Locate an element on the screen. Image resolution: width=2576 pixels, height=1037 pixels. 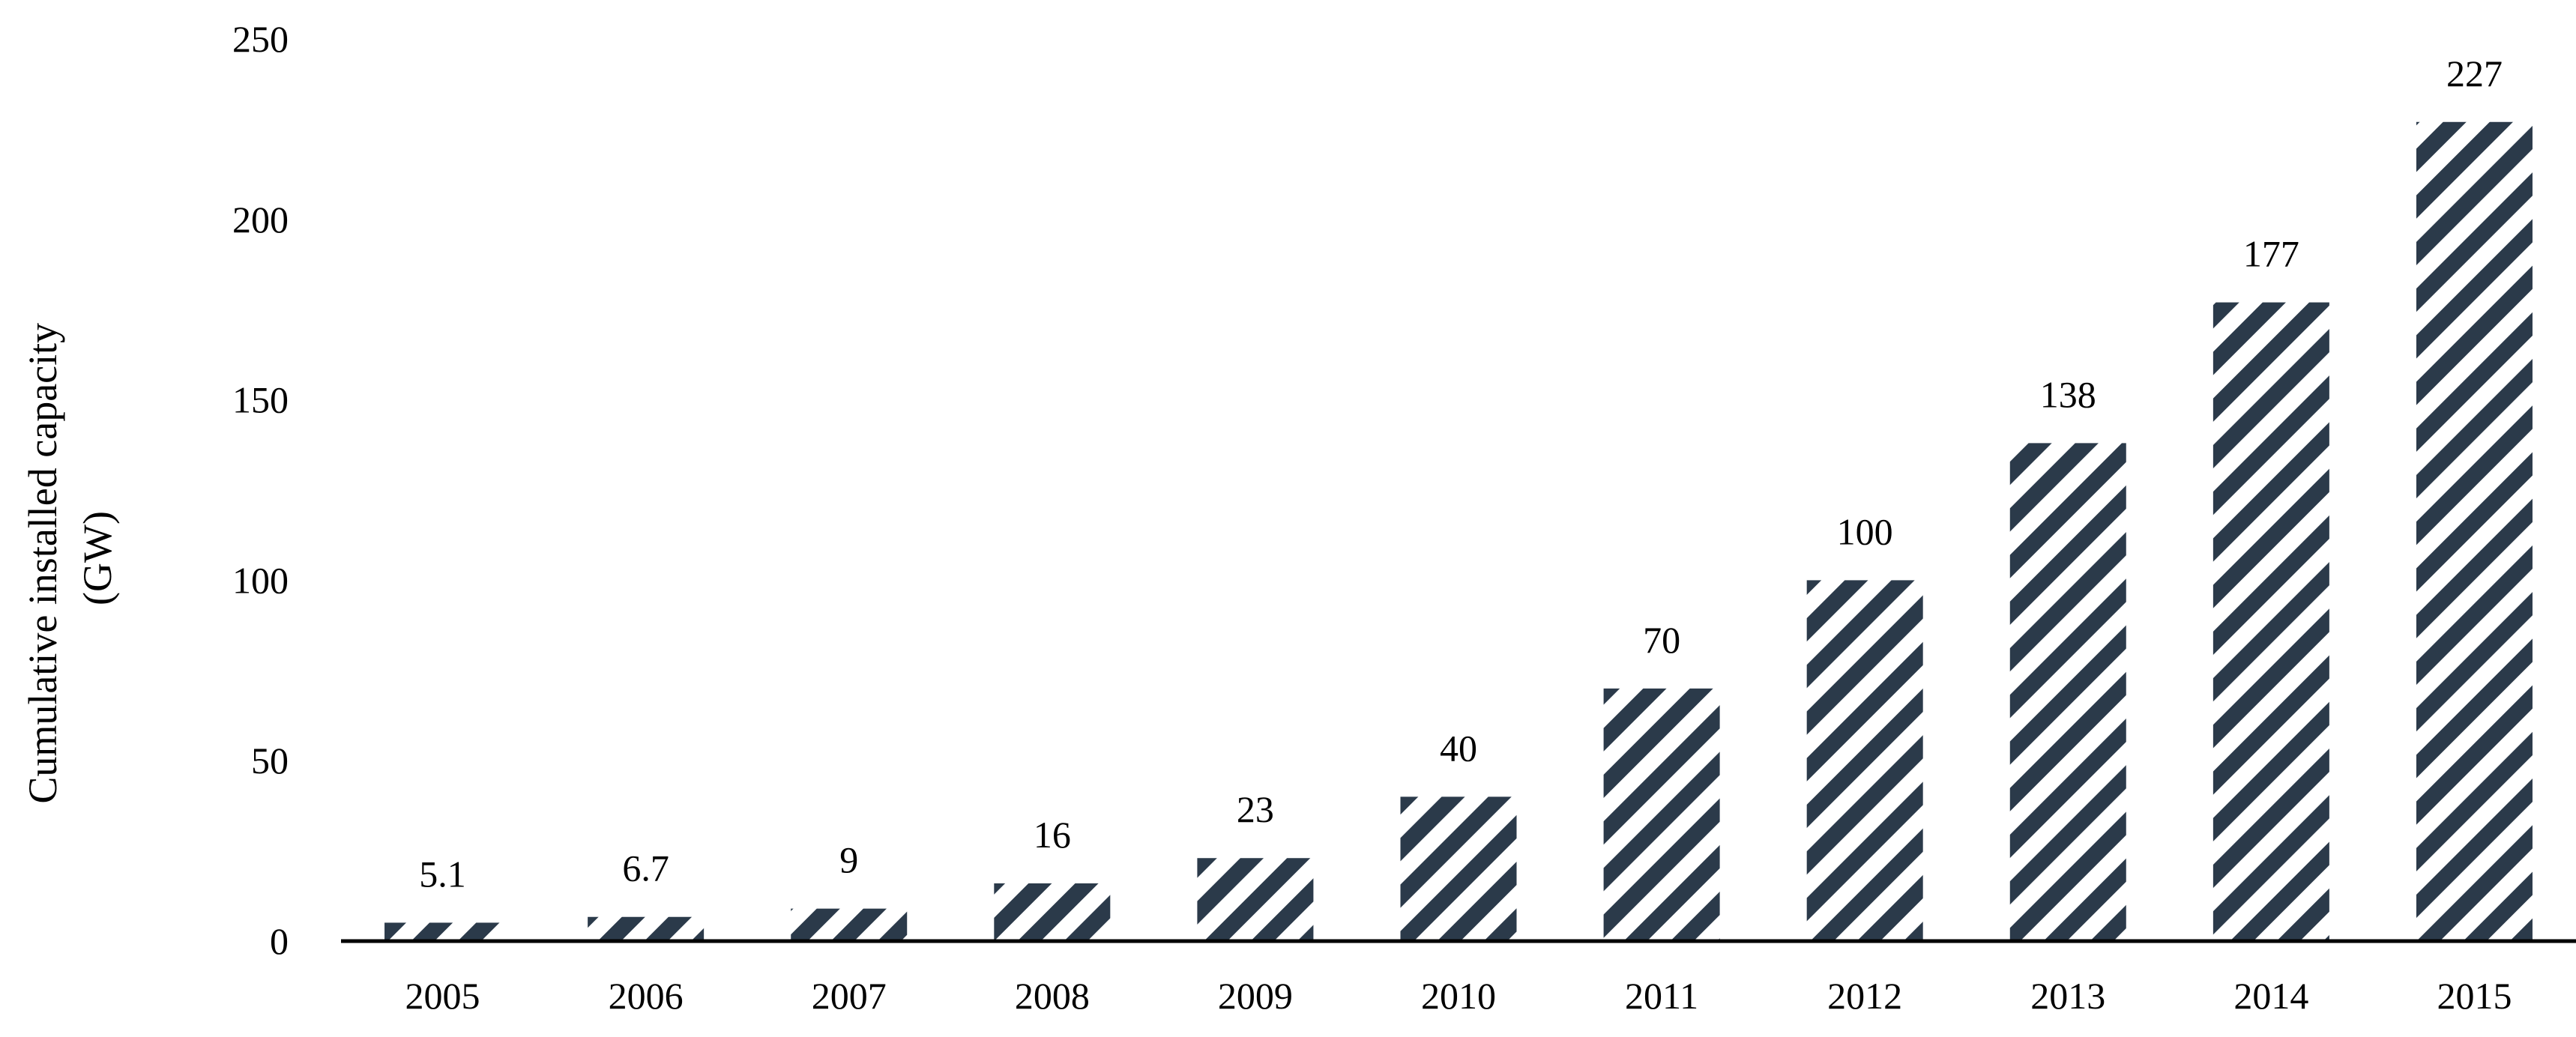
data-label-2005: 5.1 is located at coordinates (443, 874).